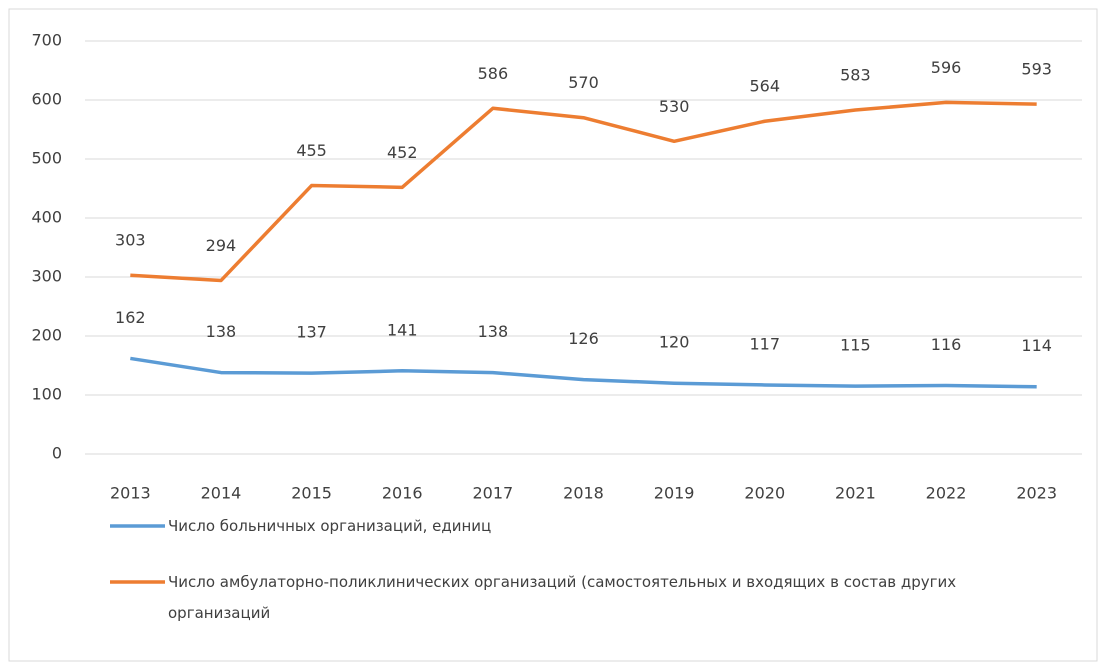 This screenshot has width=1106, height=670. Describe the element at coordinates (764, 493) in the screenshot. I see `x-tick-label: 2020` at that location.